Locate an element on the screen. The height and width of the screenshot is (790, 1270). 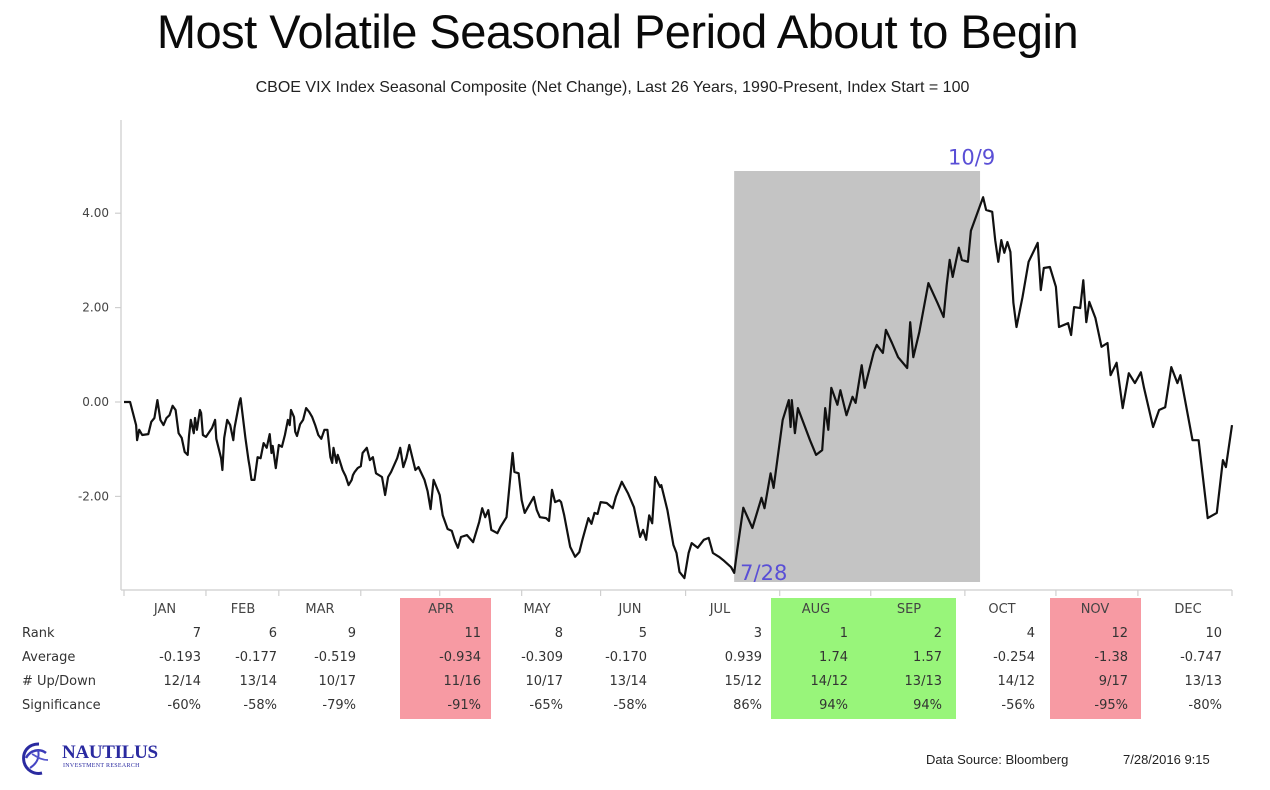
row-label-significance: Significance is located at coordinates (61, 705).